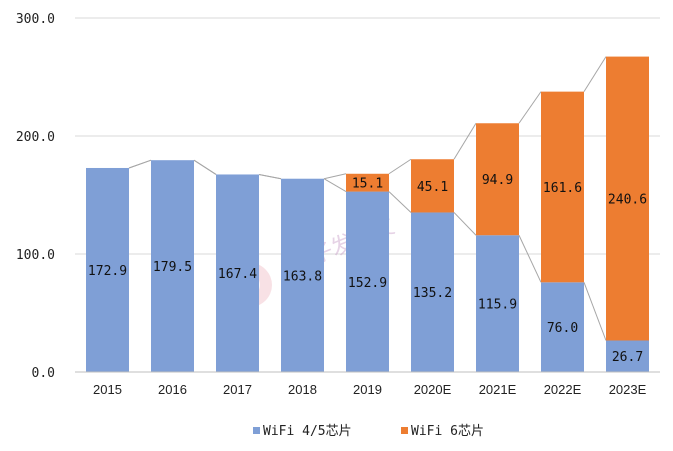 The image size is (673, 451). I want to click on data-label: 26.7, so click(627, 357).